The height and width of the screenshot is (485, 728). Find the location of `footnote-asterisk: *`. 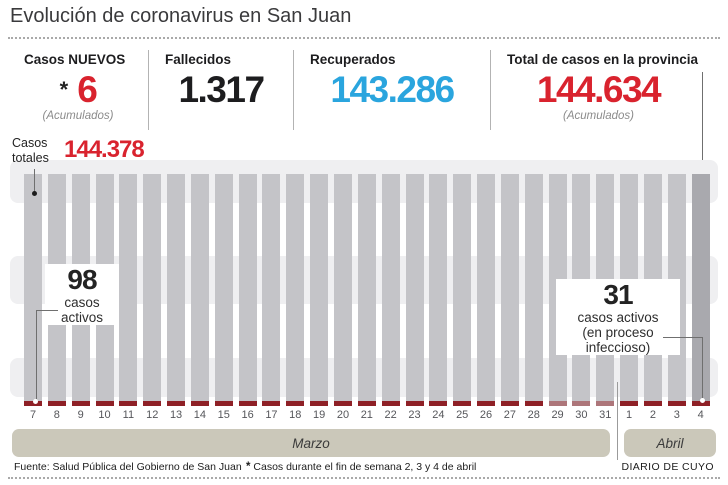

footnote-asterisk: * is located at coordinates (248, 467).